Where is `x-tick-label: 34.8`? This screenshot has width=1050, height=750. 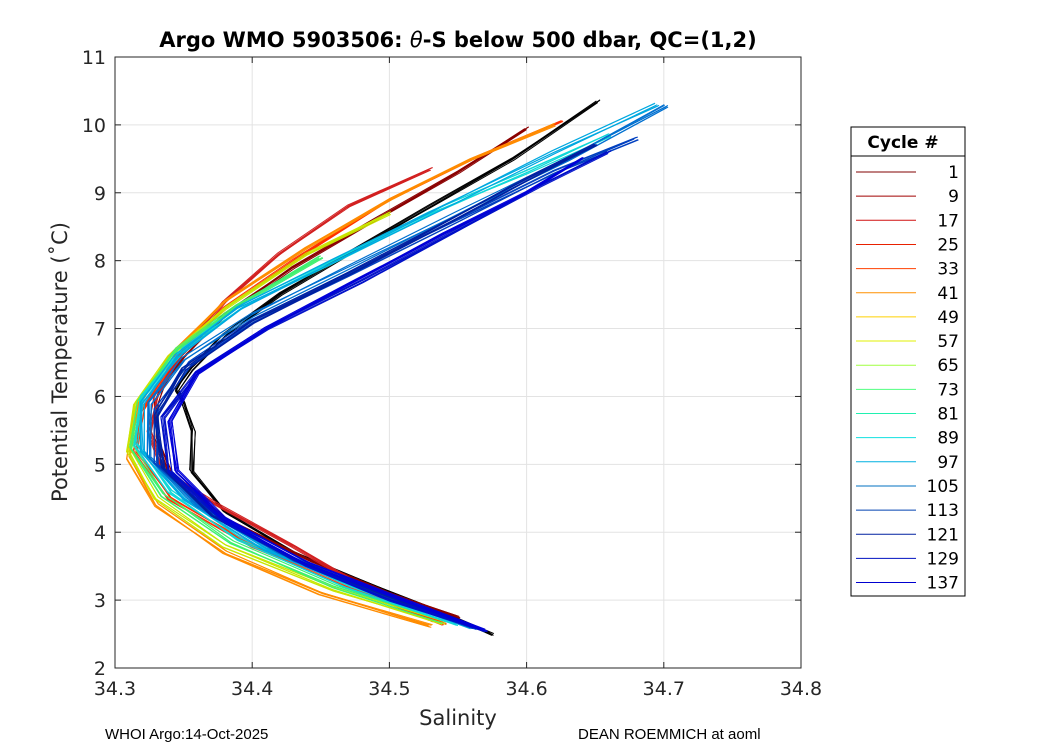
x-tick-label: 34.8 is located at coordinates (801, 689).